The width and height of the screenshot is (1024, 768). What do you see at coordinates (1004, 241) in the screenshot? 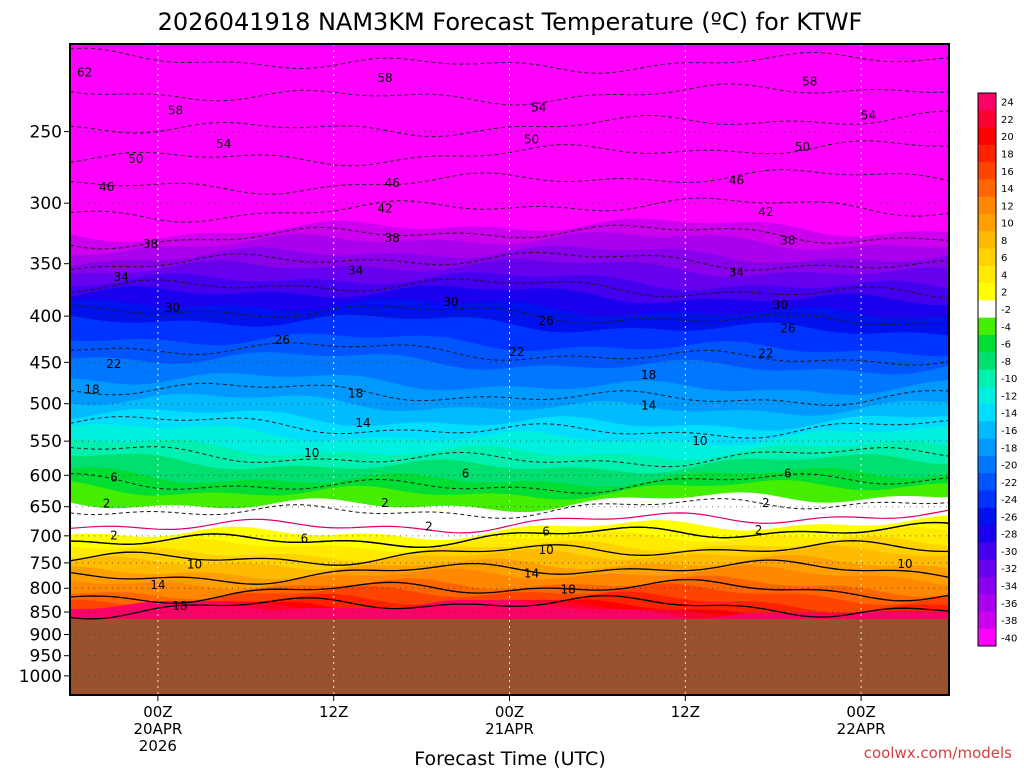
I see `colorbar-label: 8` at bounding box center [1004, 241].